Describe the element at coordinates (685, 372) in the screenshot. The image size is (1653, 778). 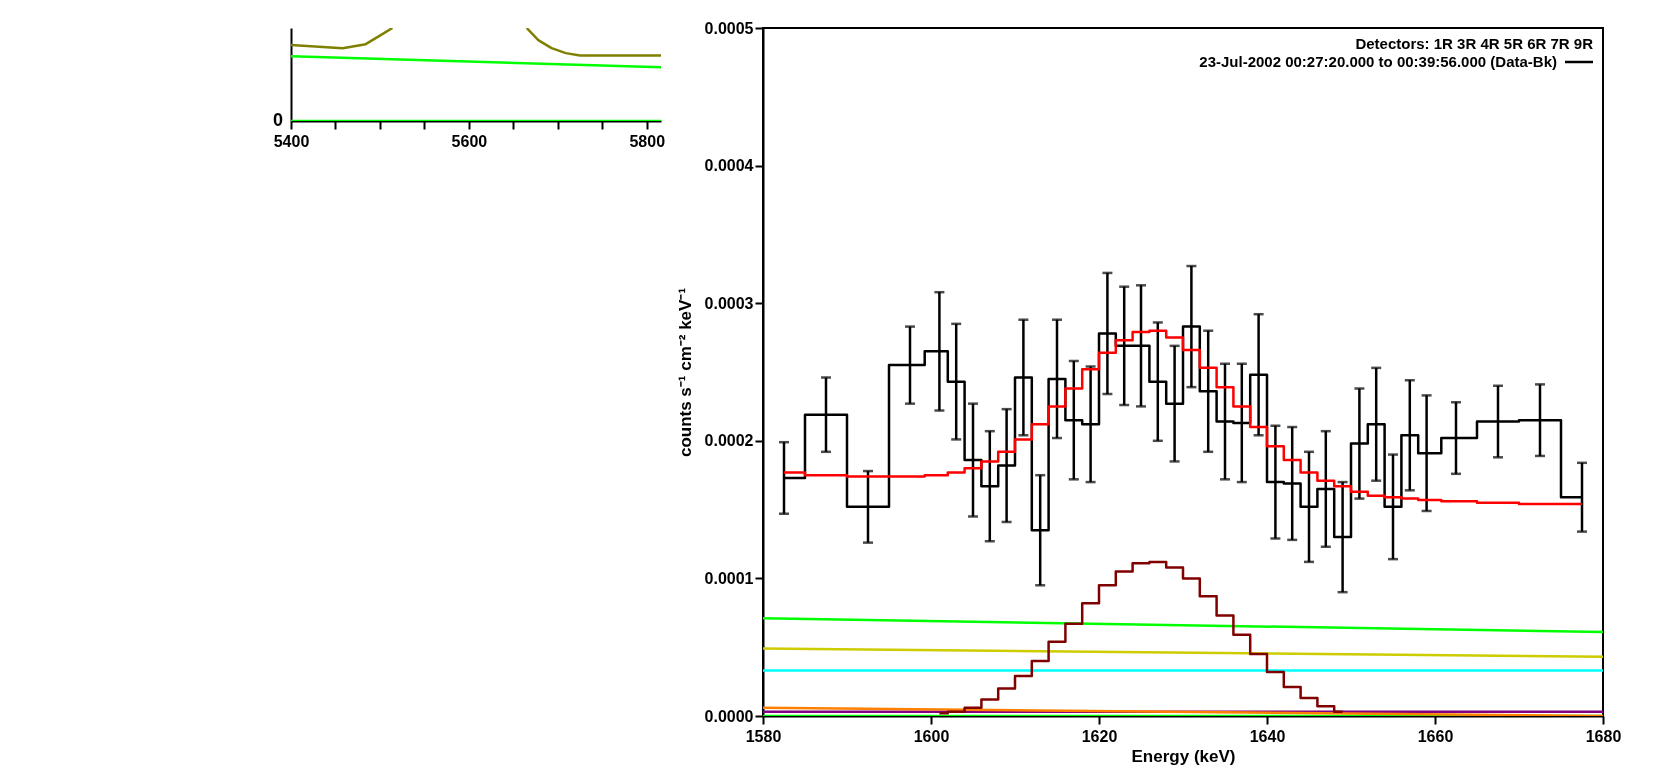
I see `y-axis-title: counts s⁻¹ cm⁻² keV⁻¹` at that location.